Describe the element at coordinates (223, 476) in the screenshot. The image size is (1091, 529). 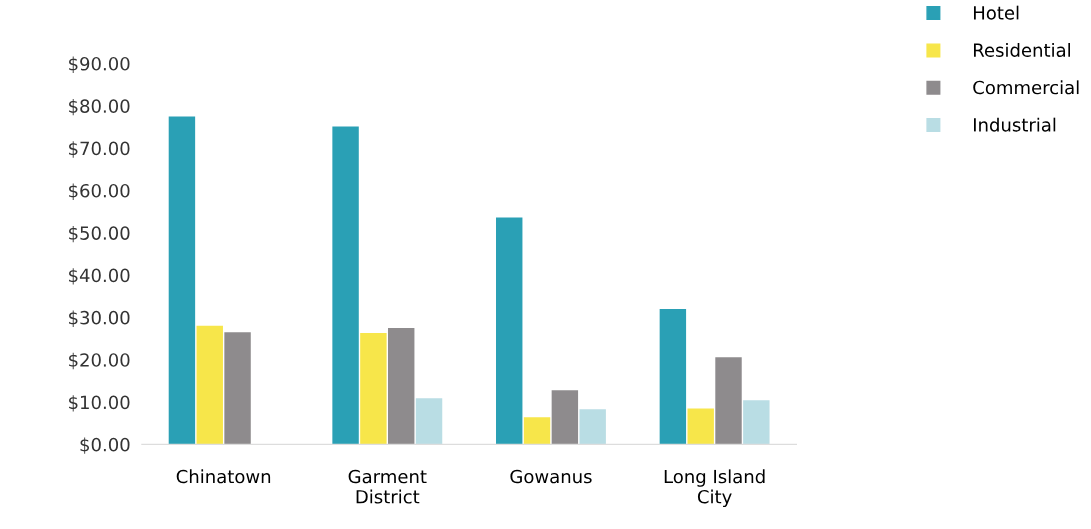
I see `x-tick-label: Chinatown` at that location.